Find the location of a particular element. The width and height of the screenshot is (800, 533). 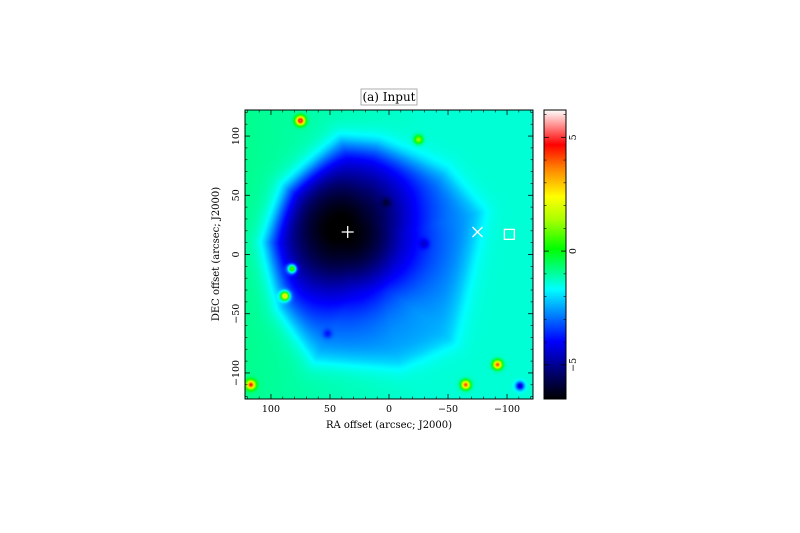

colorbar-tick-label: −5 is located at coordinates (573, 365).